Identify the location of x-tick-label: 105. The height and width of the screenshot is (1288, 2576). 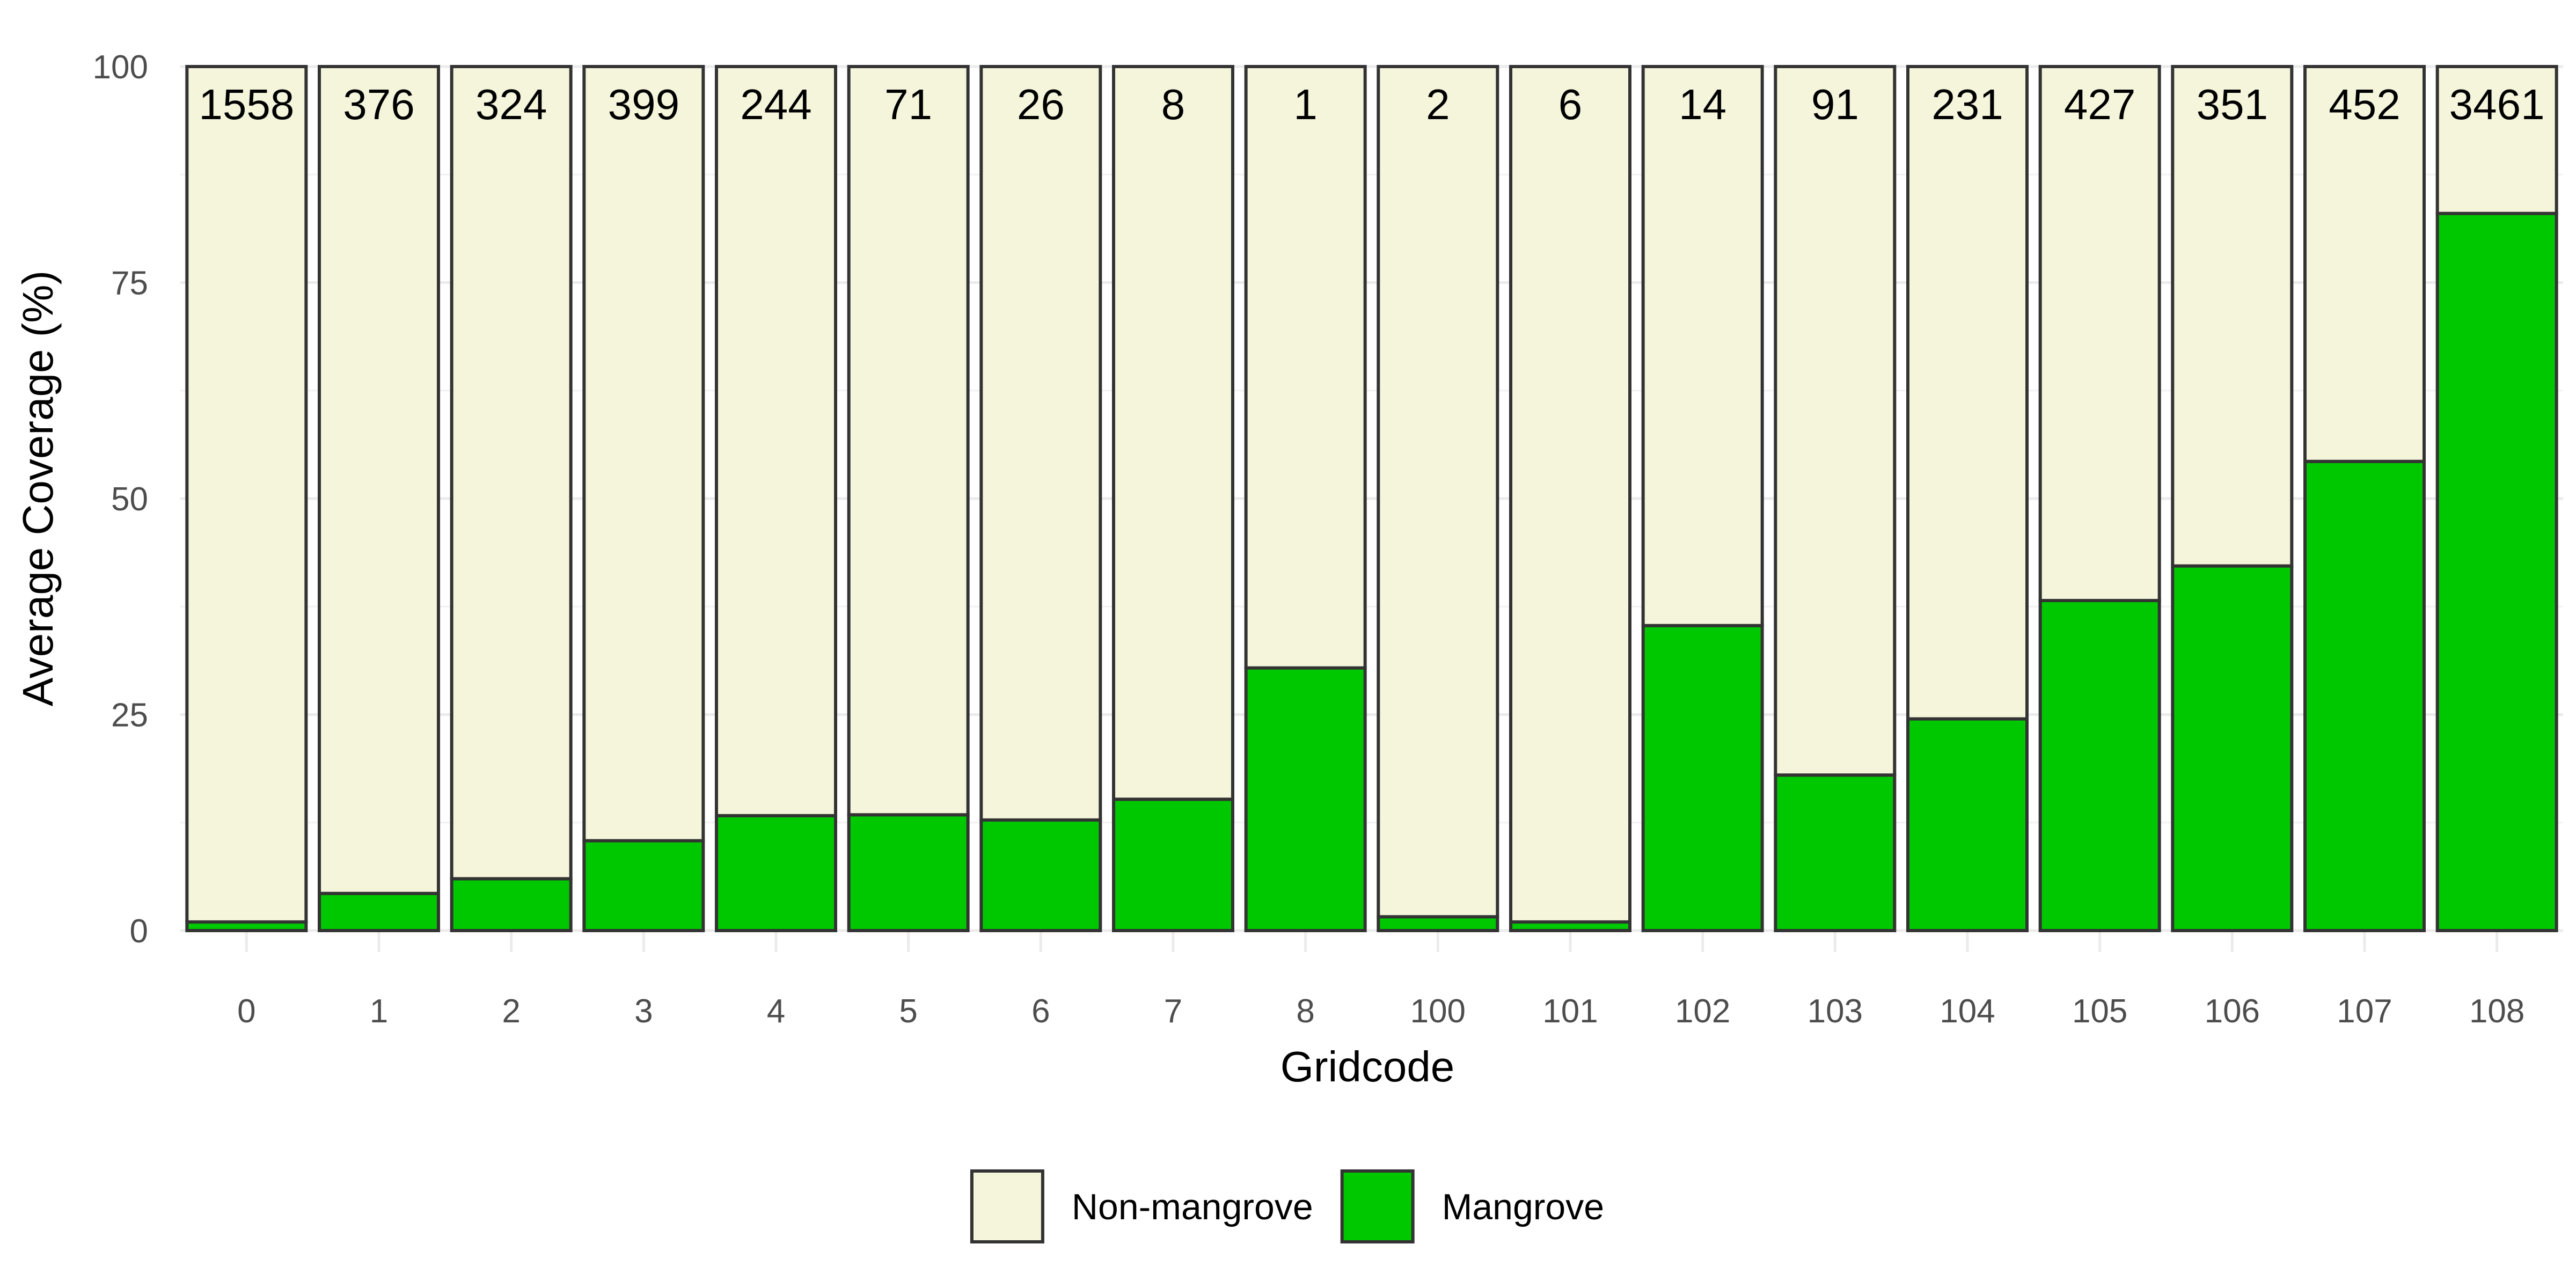
(2099, 1011).